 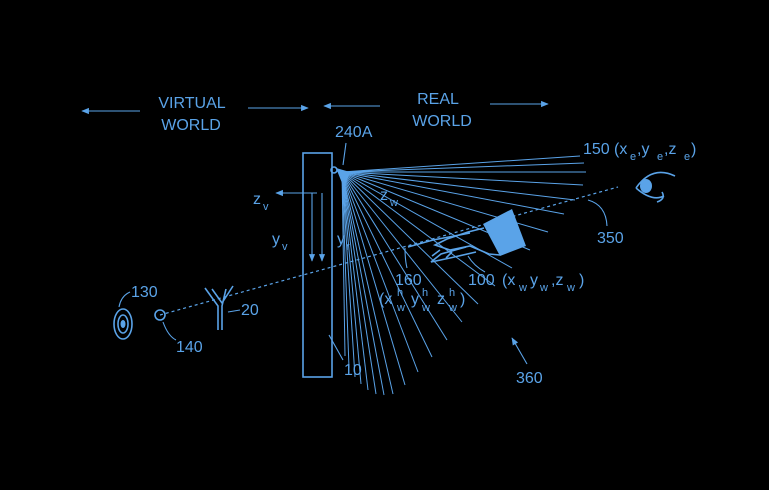 What do you see at coordinates (169, 331) in the screenshot?
I see `target-point-leader` at bounding box center [169, 331].